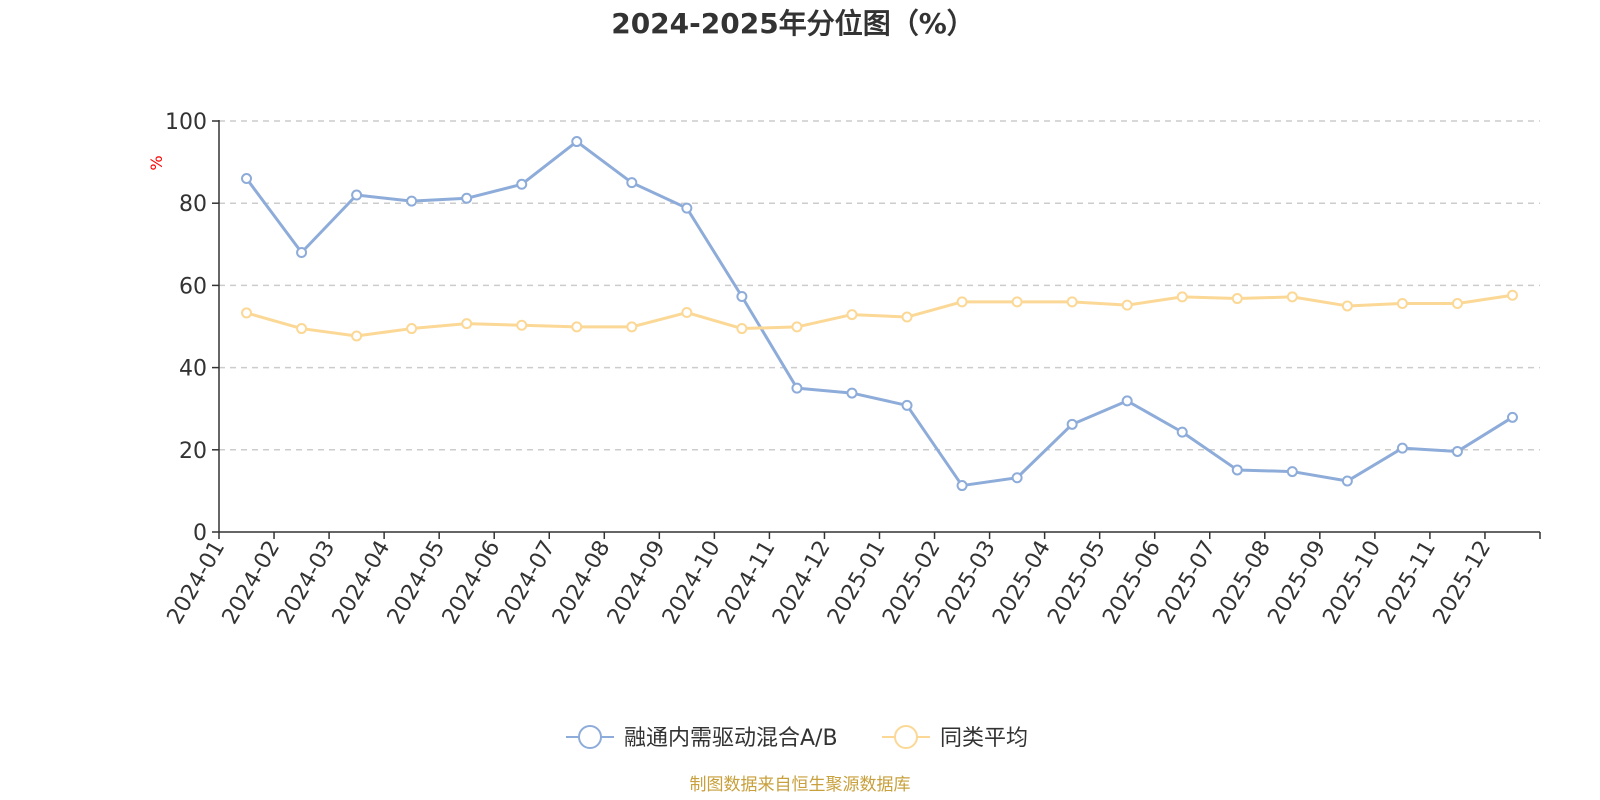 Image resolution: width=1600 pixels, height=800 pixels. I want to click on source-note: 制图数据来自恒生聚源数据库, so click(800, 785).